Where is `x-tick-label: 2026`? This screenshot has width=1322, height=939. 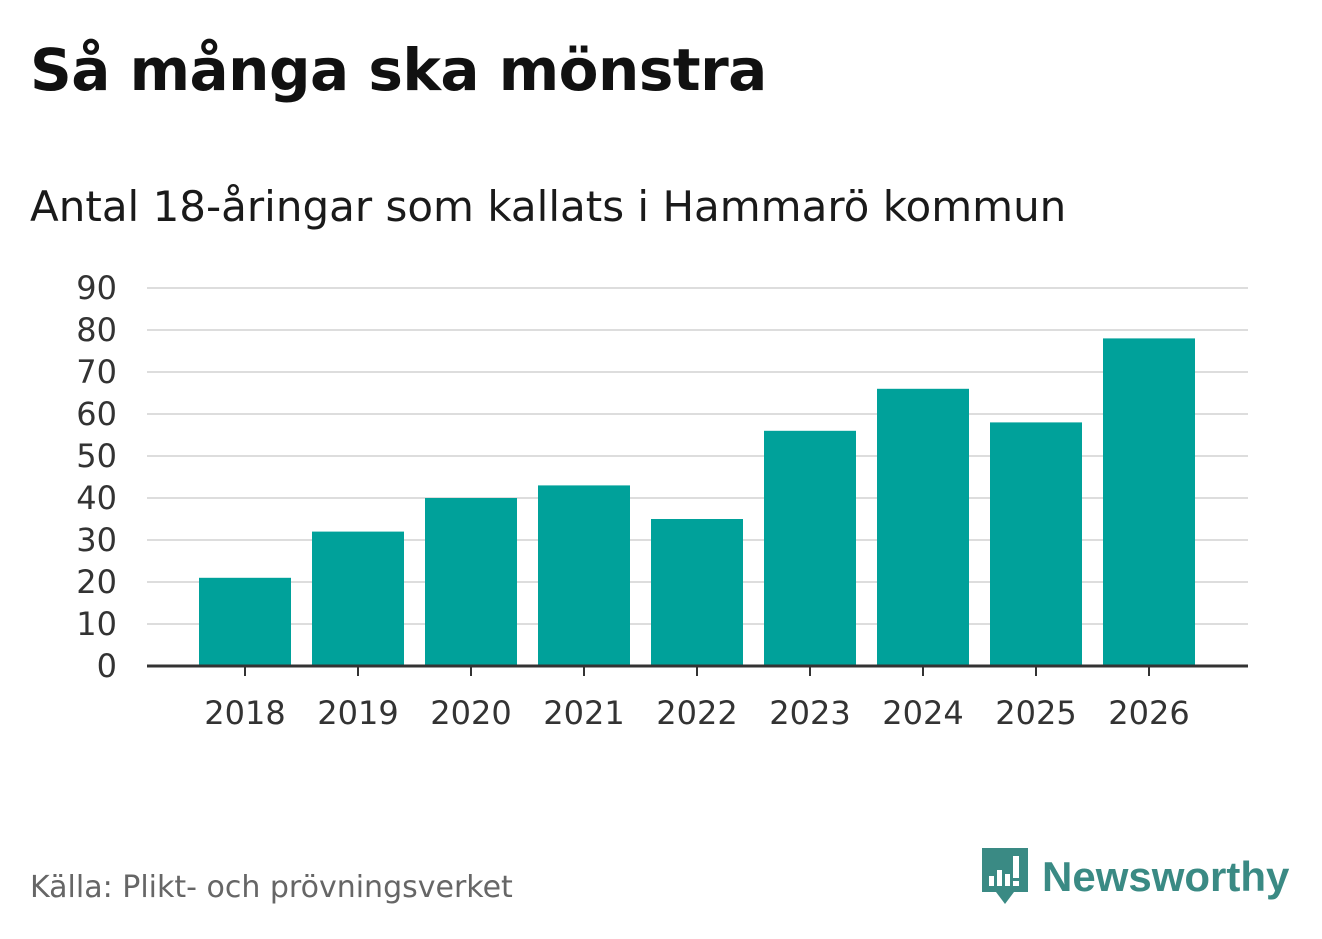 x-tick-label: 2026 is located at coordinates (1148, 713).